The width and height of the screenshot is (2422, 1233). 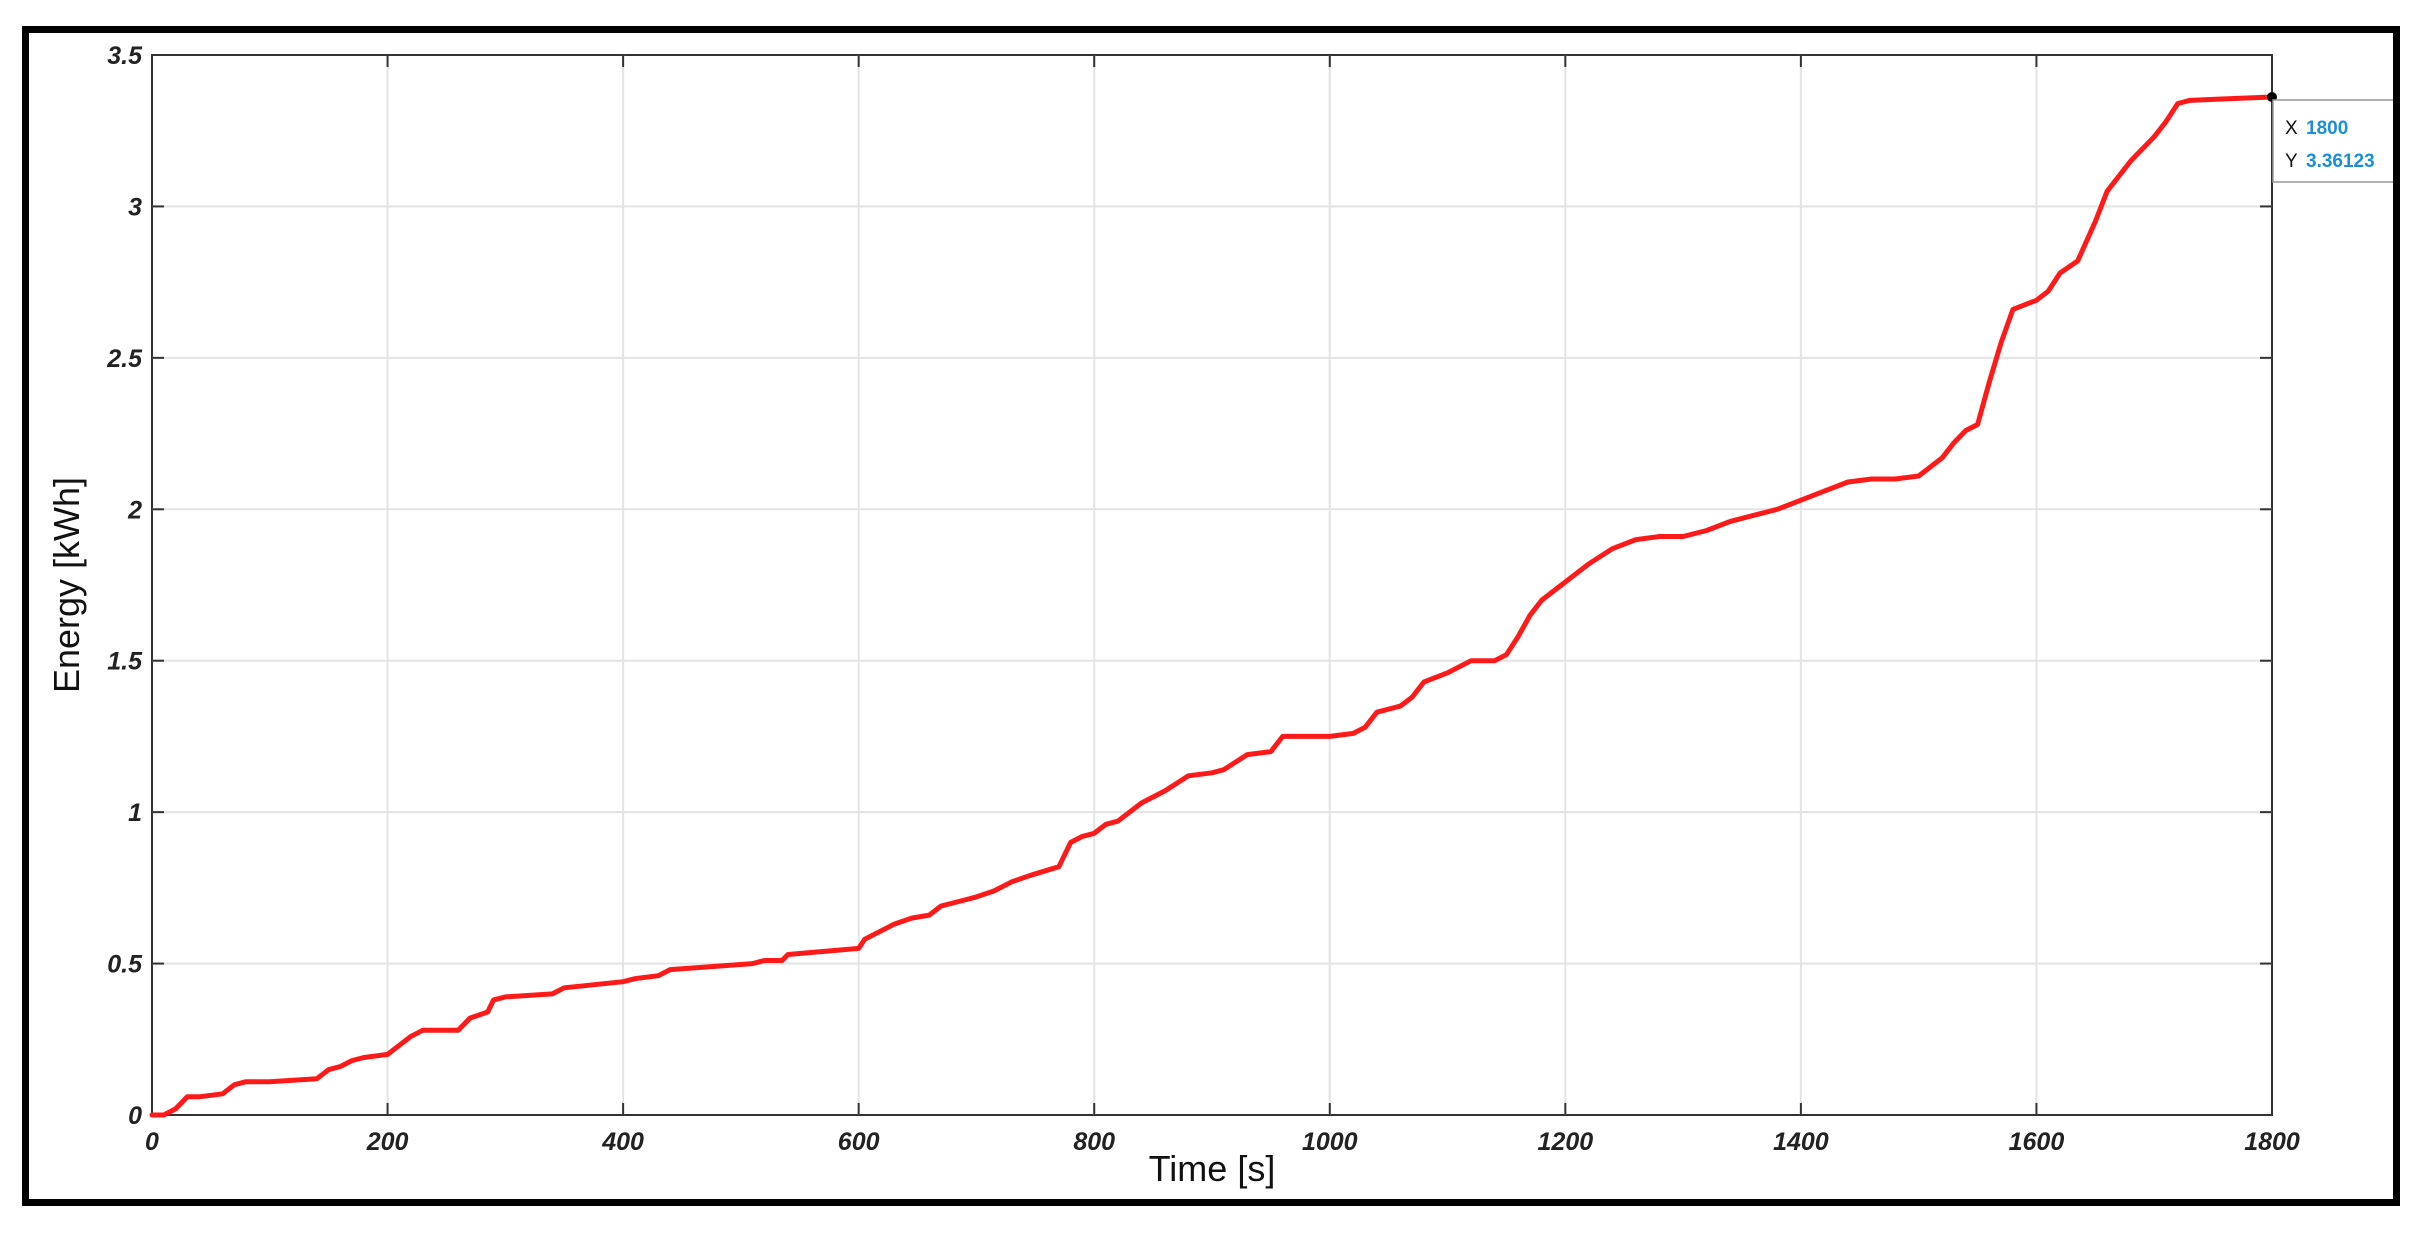 I want to click on datatip-box, so click(x=2332, y=141).